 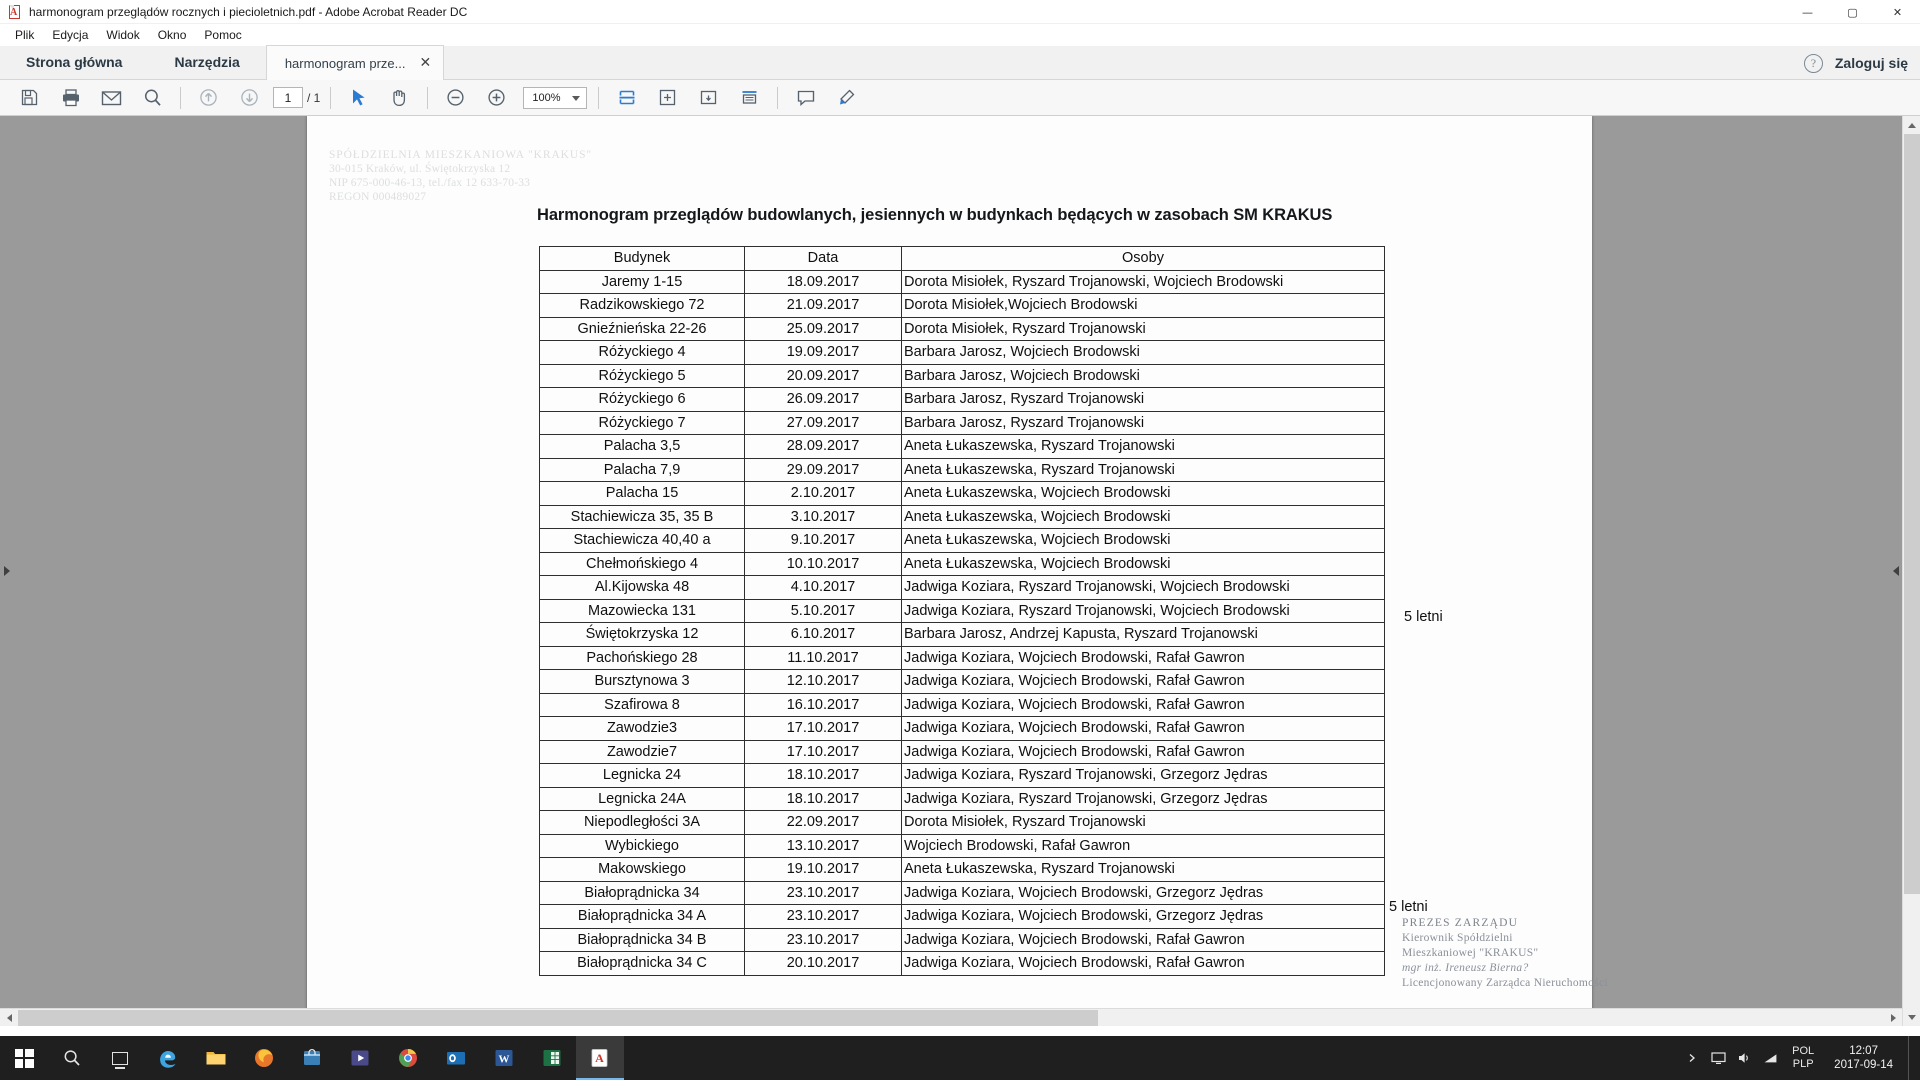 I want to click on windows-start-icon, so click(x=24, y=1058).